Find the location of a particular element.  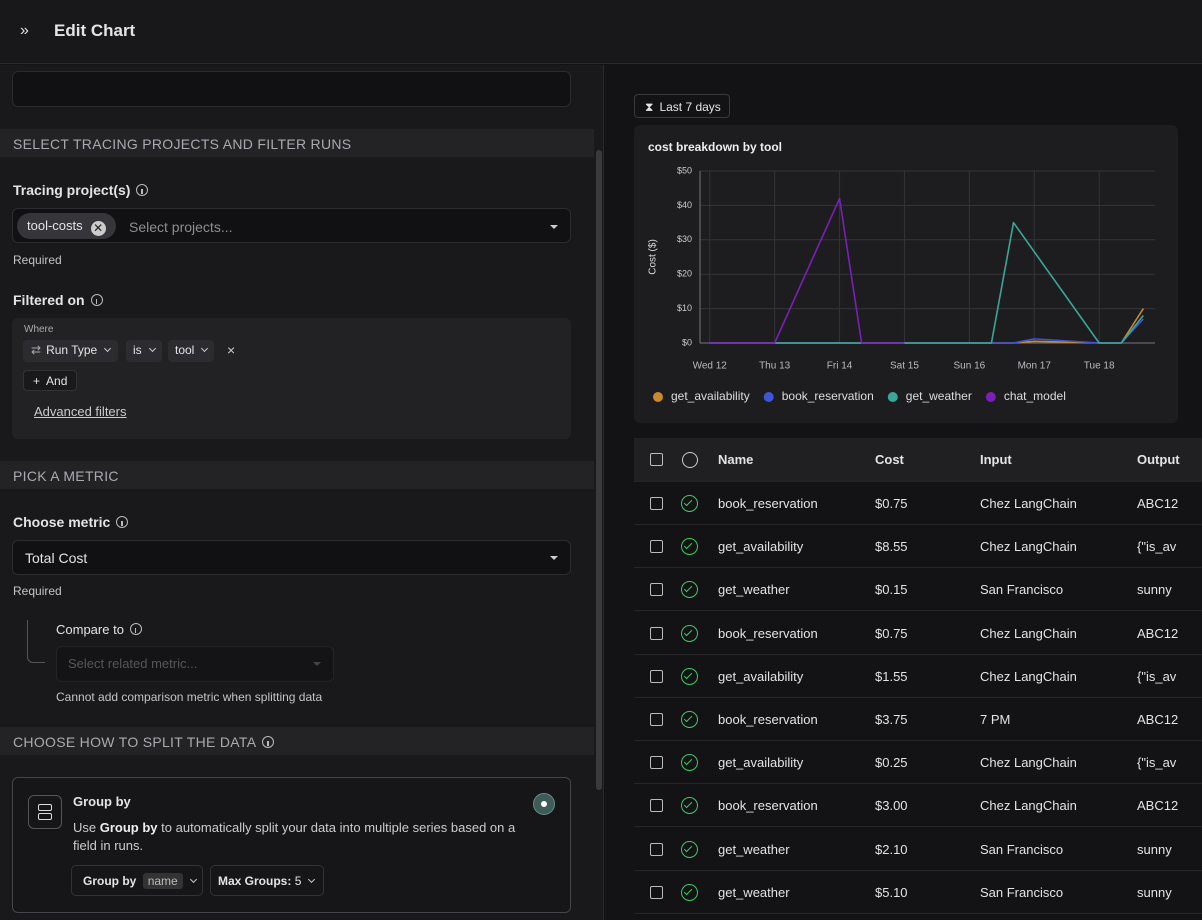

table-row: get_weather $2.10 San Francisco sunny is located at coordinates (918, 849).